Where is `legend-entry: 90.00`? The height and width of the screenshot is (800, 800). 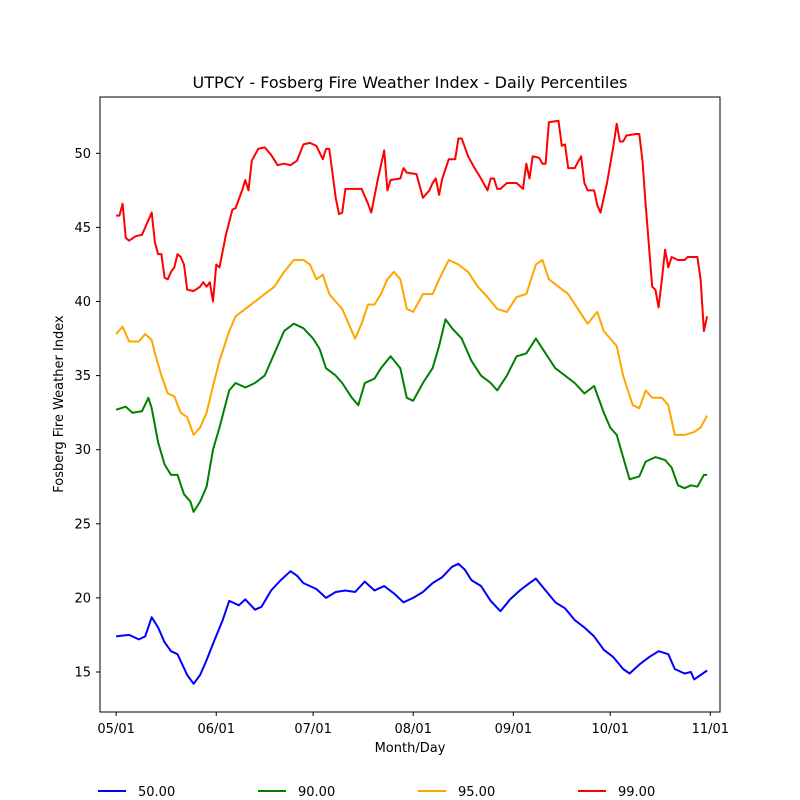 legend-entry: 90.00 is located at coordinates (316, 792).